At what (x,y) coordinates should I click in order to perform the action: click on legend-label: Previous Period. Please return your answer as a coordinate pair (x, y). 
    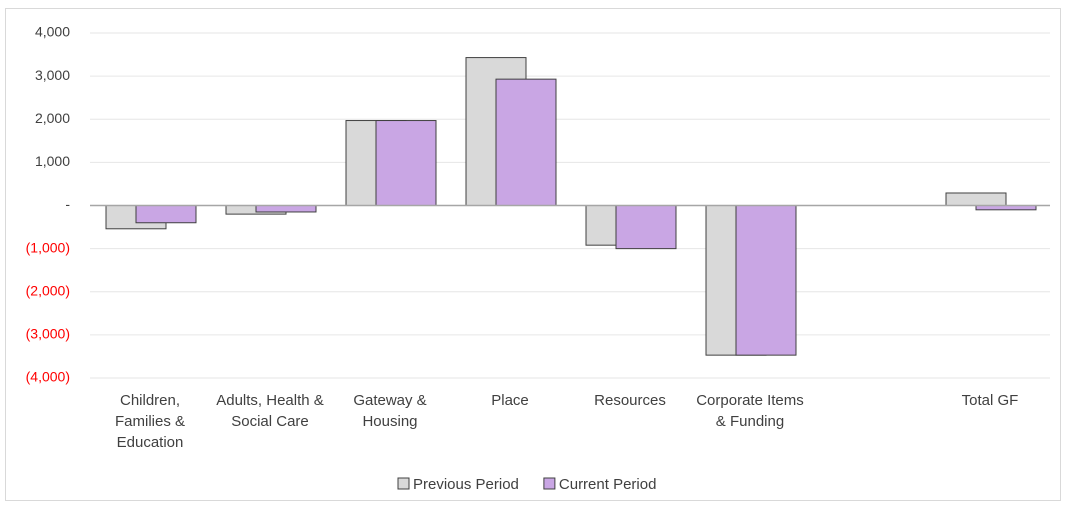
    Looking at the image, I should click on (466, 484).